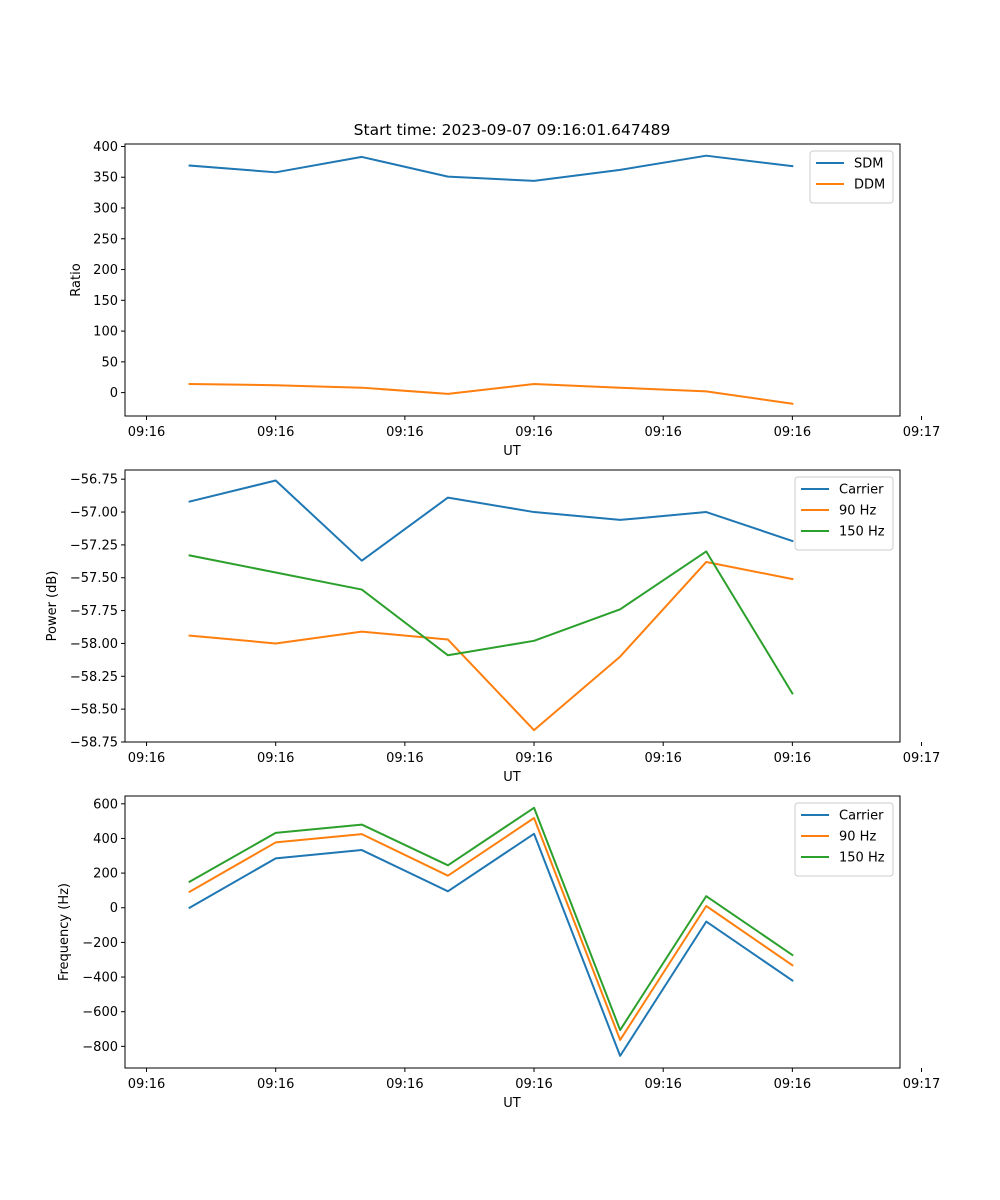 The height and width of the screenshot is (1200, 1000). I want to click on y-tick-label: −58.00, so click(94, 644).